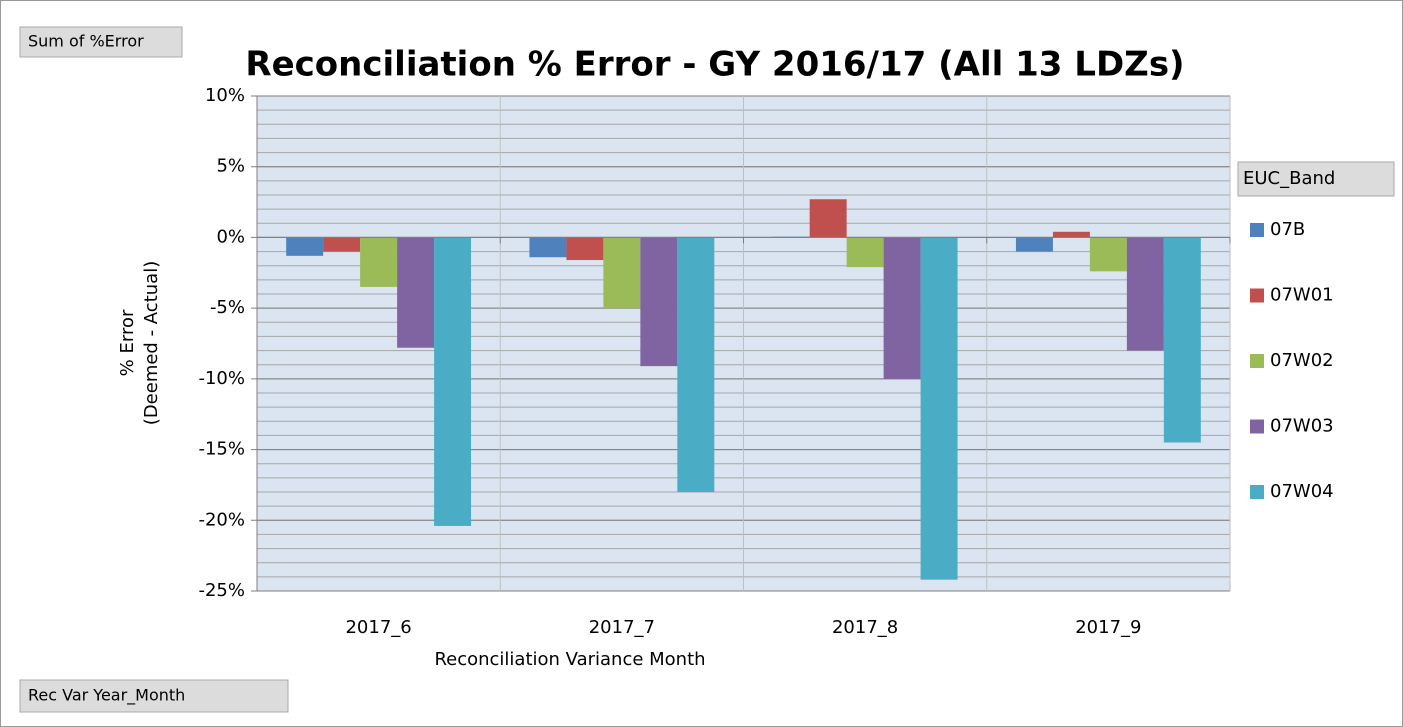  I want to click on y-tick-label: -10%, so click(221, 378).